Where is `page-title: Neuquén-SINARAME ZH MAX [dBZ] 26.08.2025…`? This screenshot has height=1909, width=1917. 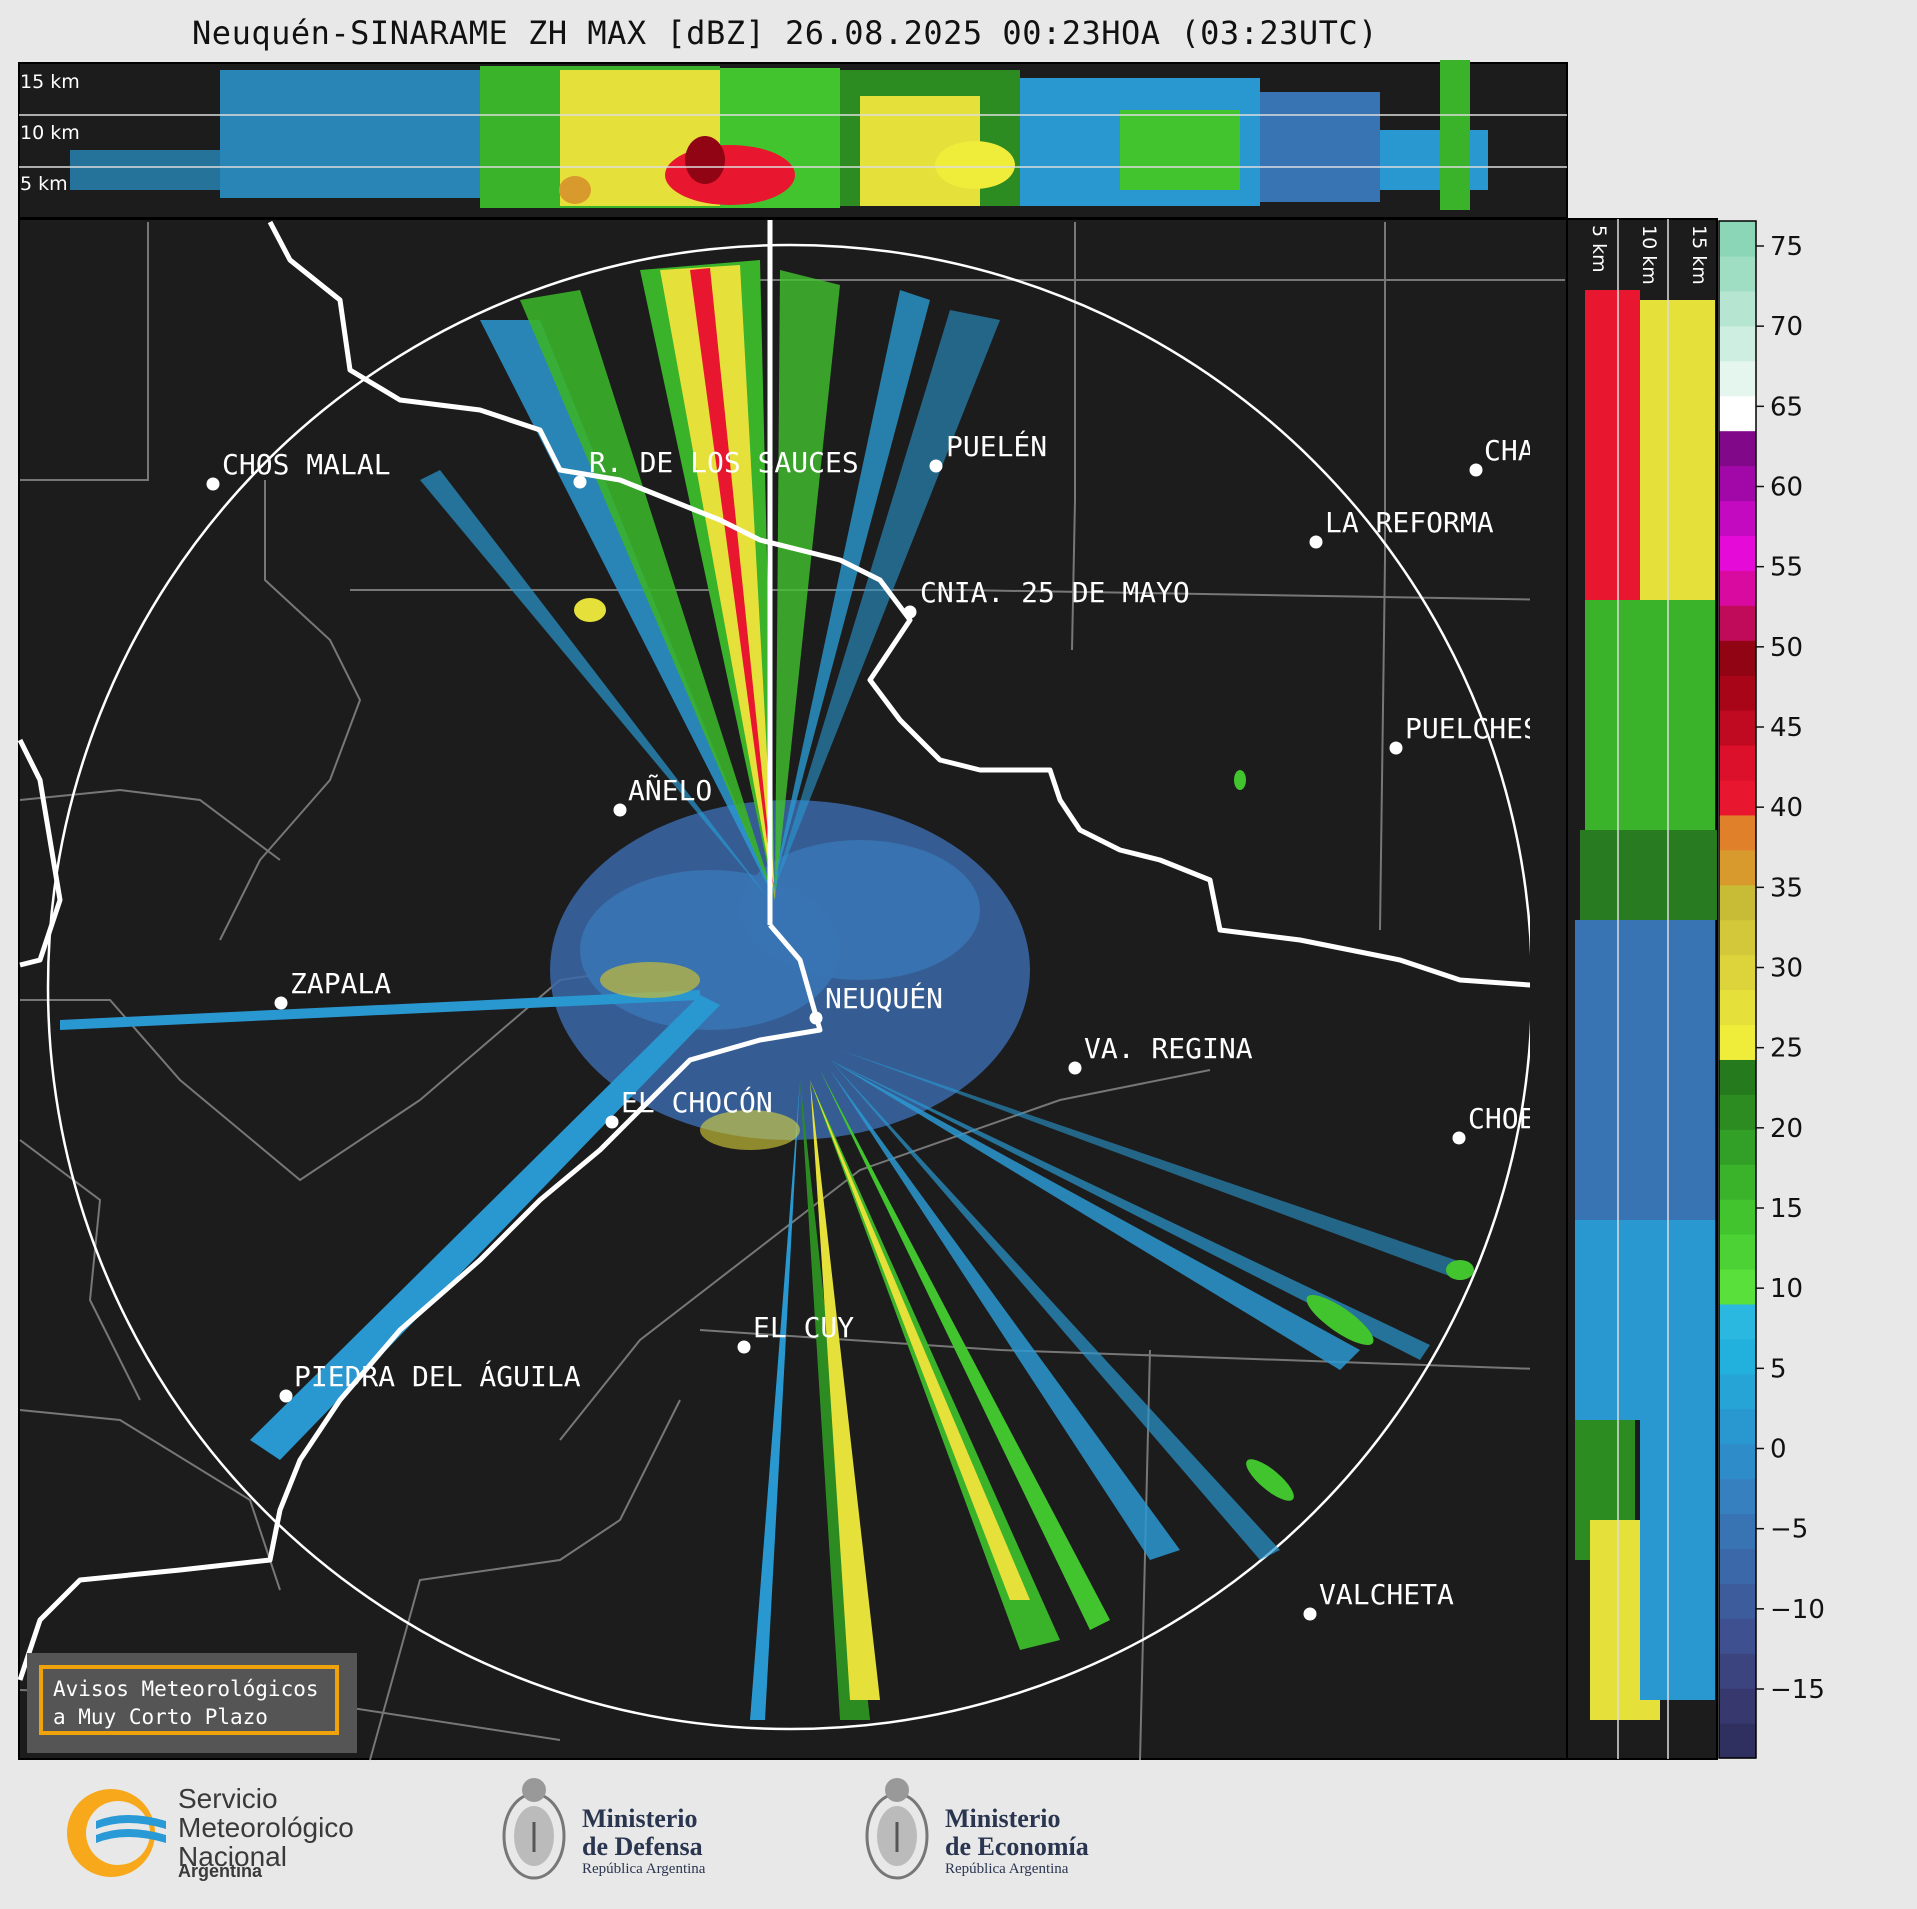
page-title: Neuquén-SINARAME ZH MAX [dBZ] 26.08.2025… is located at coordinates (785, 33).